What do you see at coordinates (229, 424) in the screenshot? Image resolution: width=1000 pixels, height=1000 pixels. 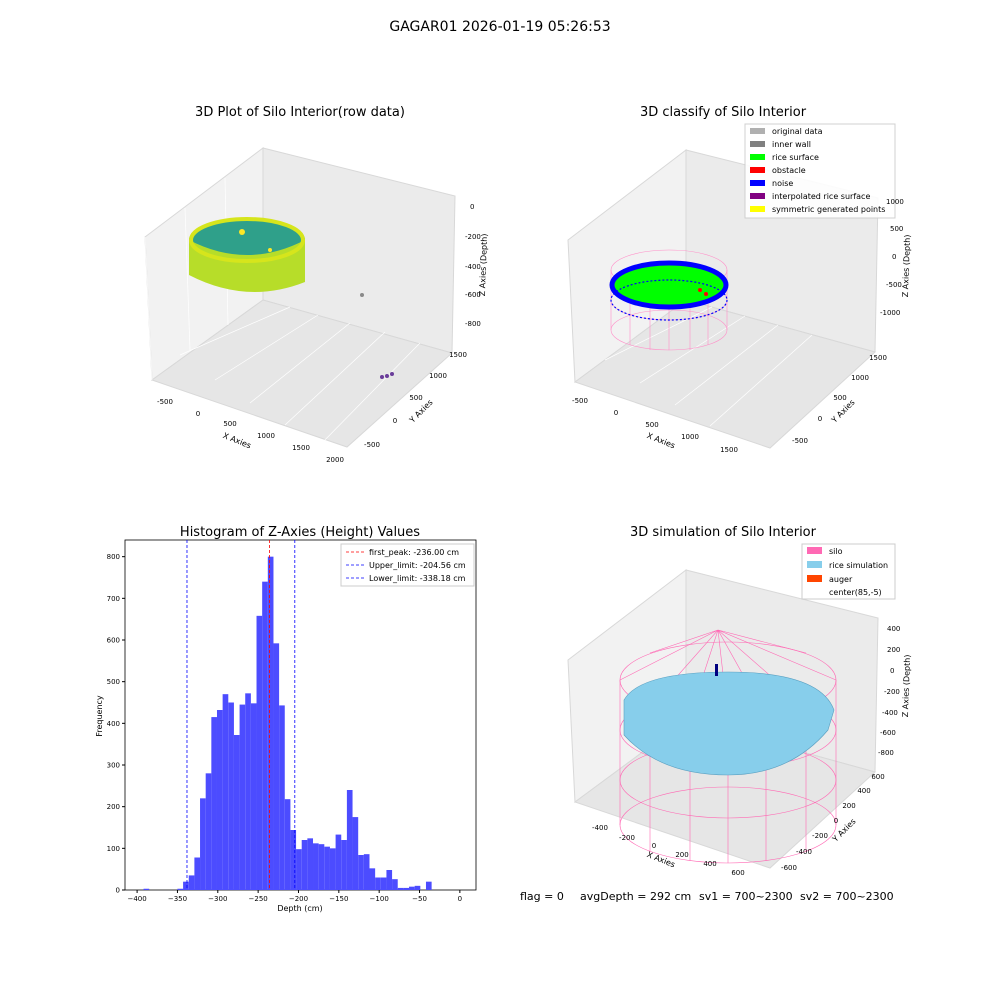 I see `raw-x-tick: 500` at bounding box center [229, 424].